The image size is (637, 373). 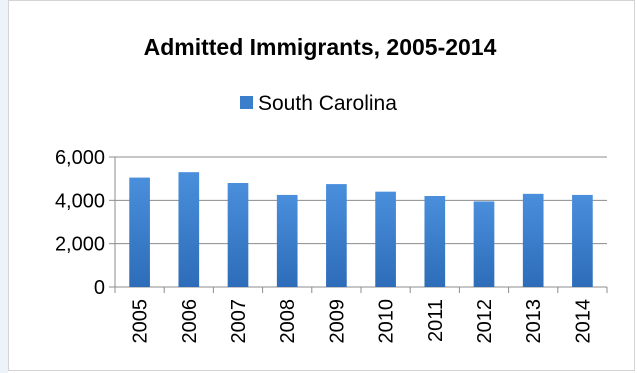 I want to click on x-tick-label: 2012, so click(x=485, y=321).